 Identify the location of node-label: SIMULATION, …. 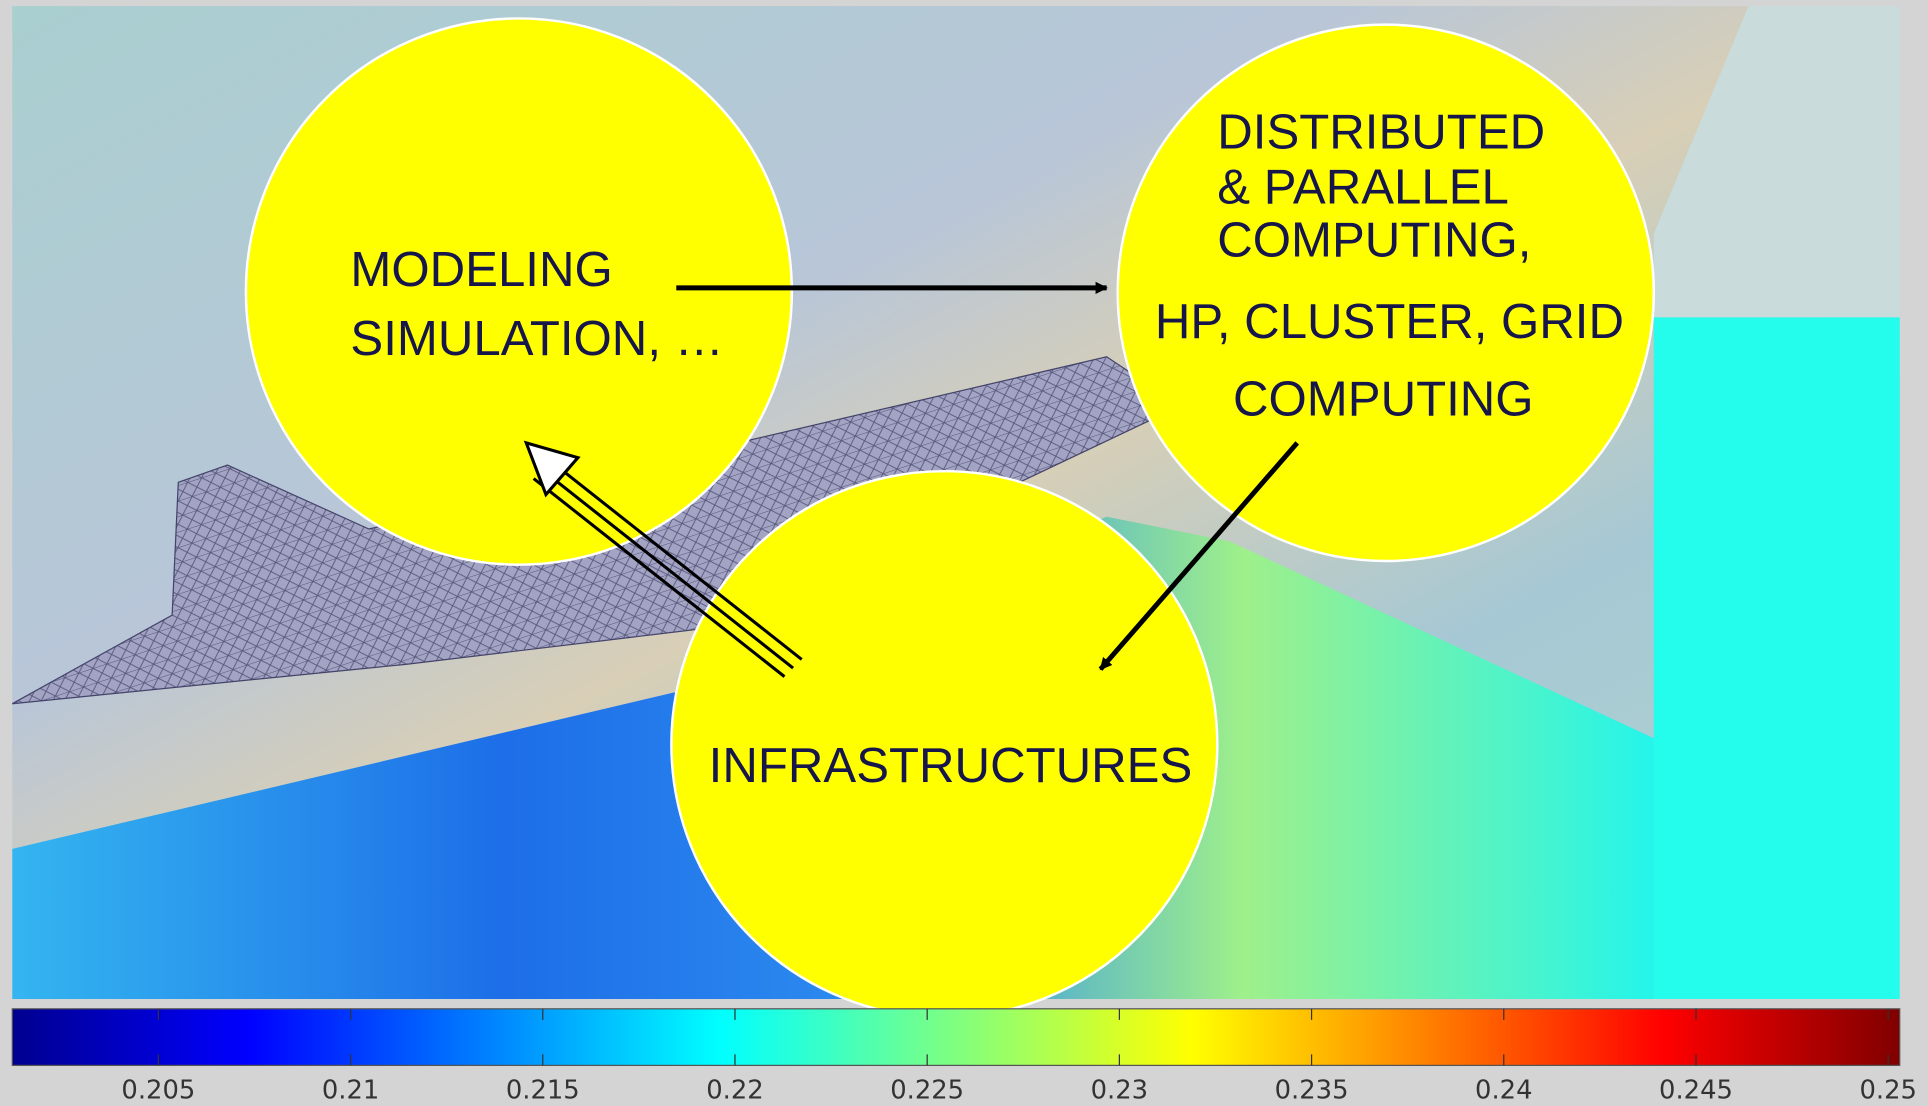
(536, 338).